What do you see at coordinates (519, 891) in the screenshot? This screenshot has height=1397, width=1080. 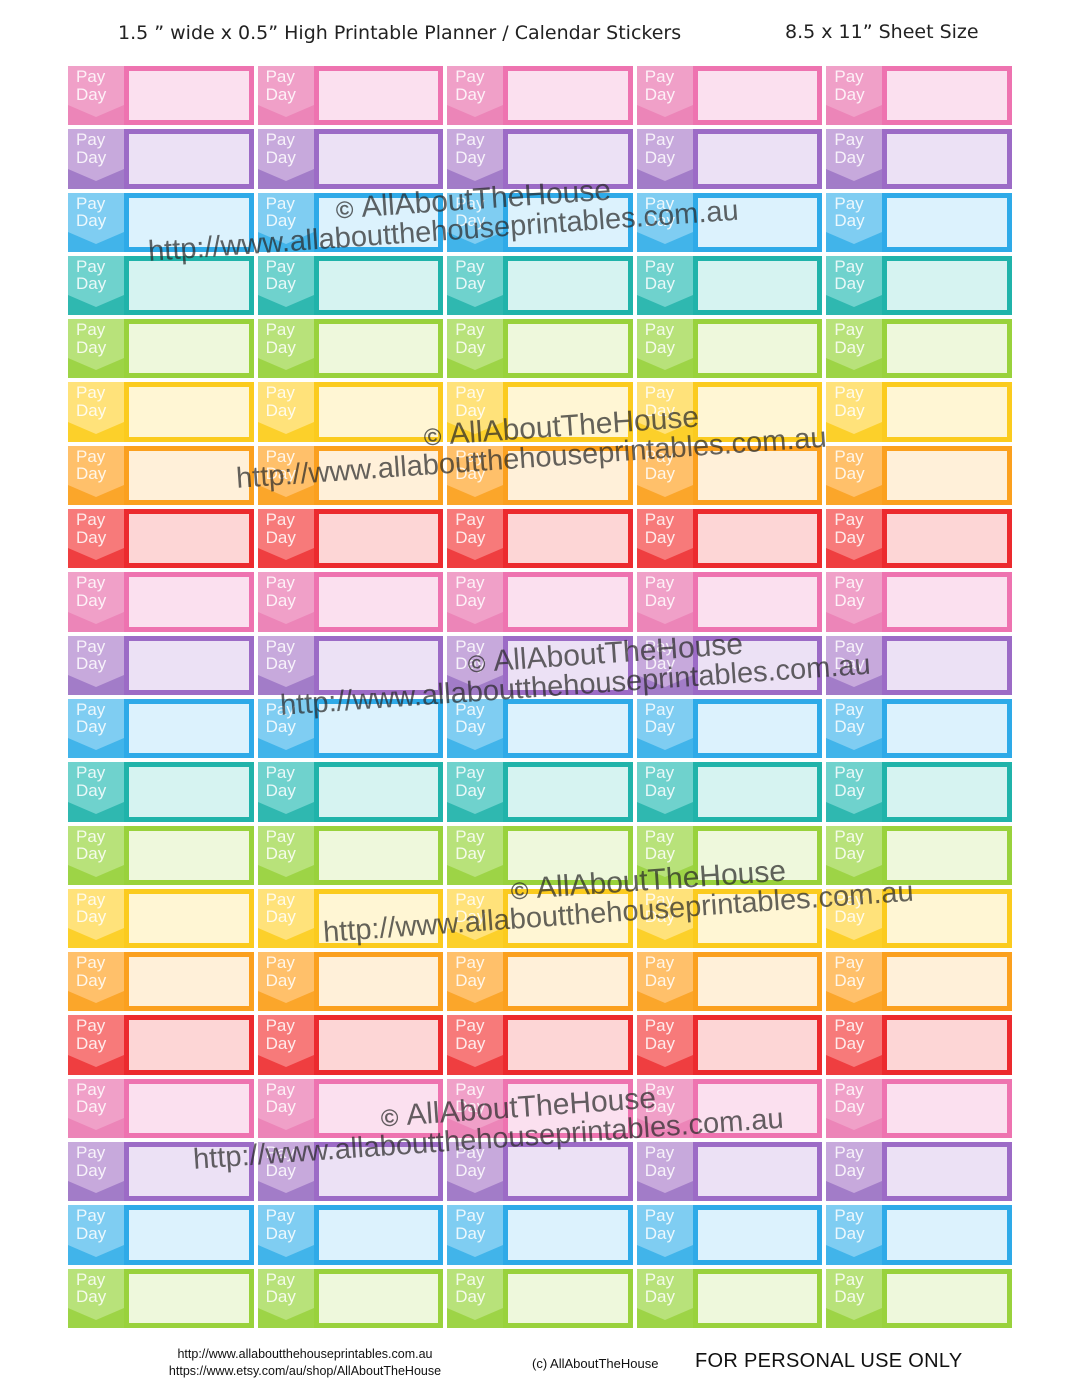 I see `copyright-icon: ©` at bounding box center [519, 891].